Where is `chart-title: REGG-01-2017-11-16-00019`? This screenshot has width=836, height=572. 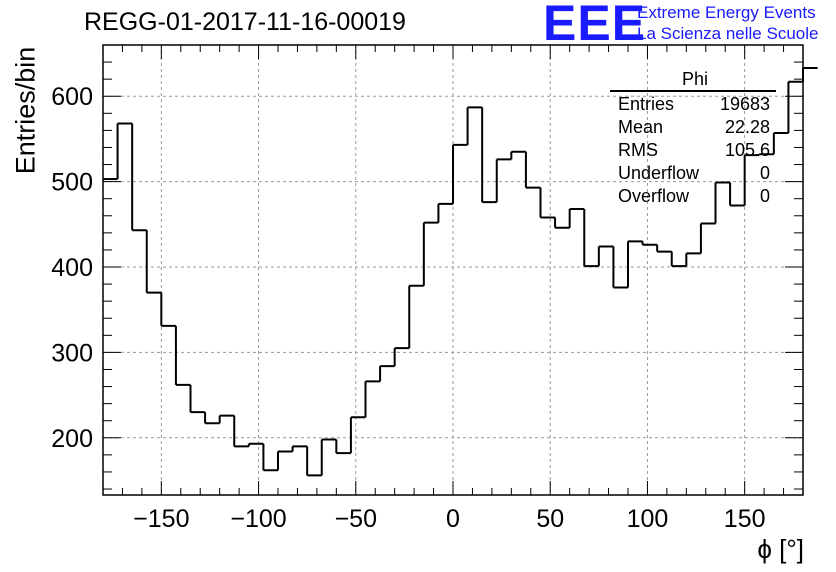 chart-title: REGG-01-2017-11-16-00019 is located at coordinates (245, 22).